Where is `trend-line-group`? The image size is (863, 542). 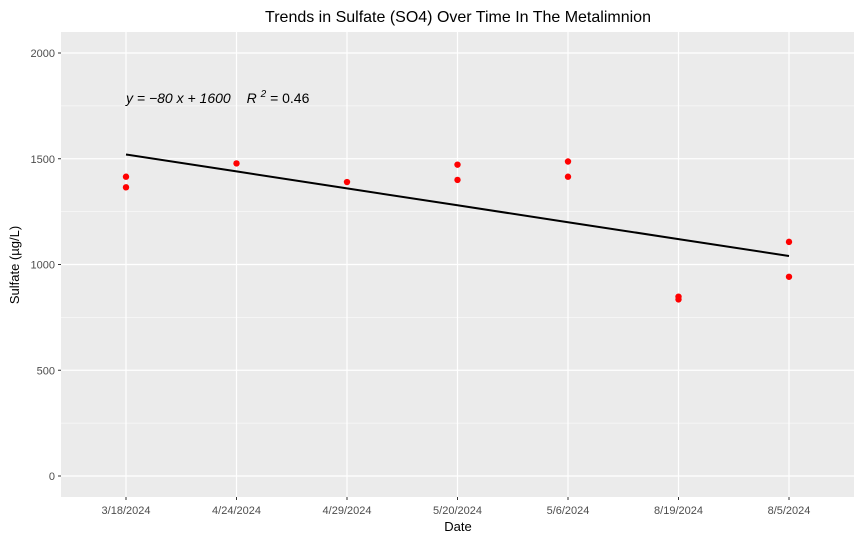 trend-line-group is located at coordinates (457, 205).